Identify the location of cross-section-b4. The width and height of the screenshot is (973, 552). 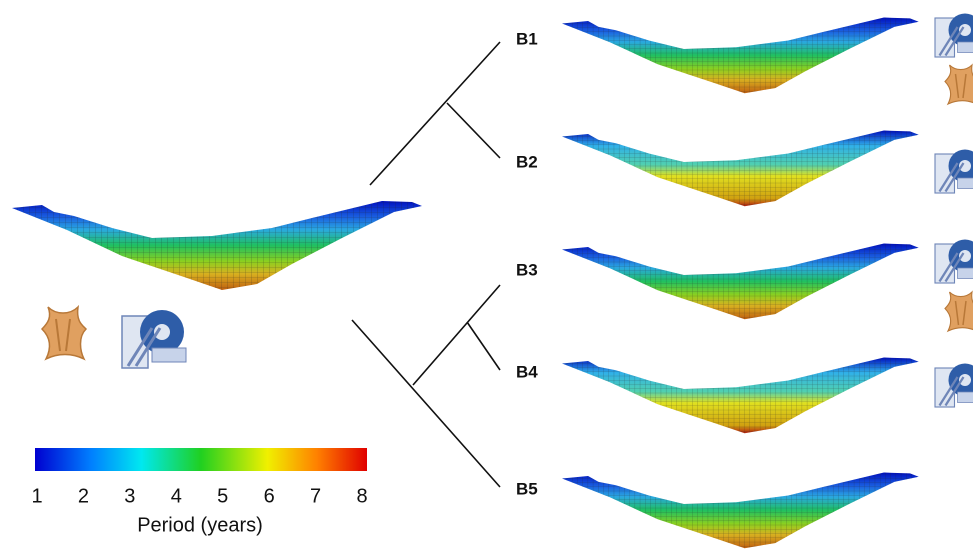
(740, 396).